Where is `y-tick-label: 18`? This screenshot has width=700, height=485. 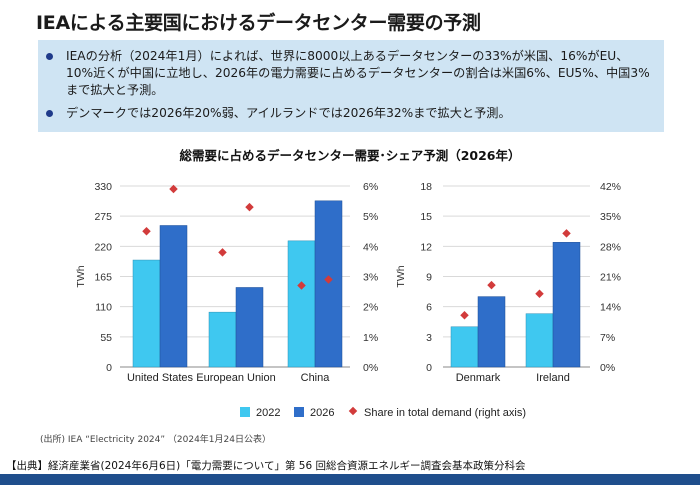
y-tick-label: 18 is located at coordinates (426, 187).